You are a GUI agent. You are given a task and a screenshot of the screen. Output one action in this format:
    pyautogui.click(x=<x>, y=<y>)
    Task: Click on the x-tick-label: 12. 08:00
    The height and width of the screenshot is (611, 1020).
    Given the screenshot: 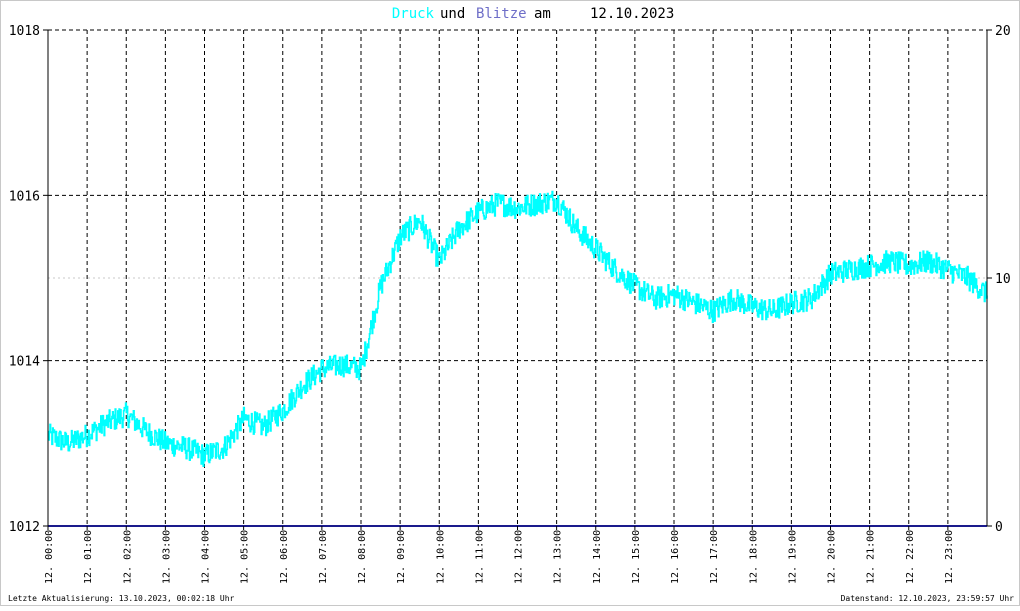 What is the action you would take?
    pyautogui.click(x=362, y=557)
    